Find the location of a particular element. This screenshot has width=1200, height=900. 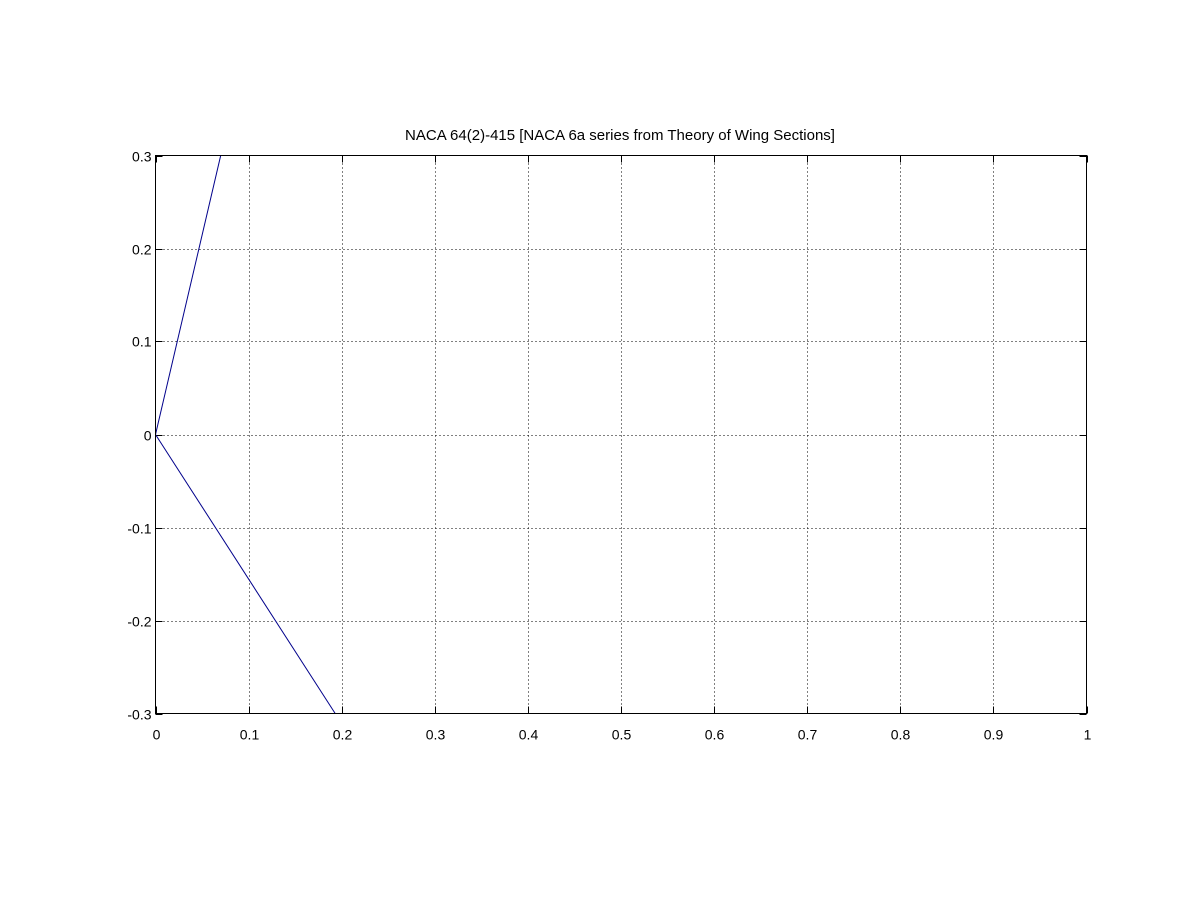

x-tick-label: 0.8 is located at coordinates (901, 735).